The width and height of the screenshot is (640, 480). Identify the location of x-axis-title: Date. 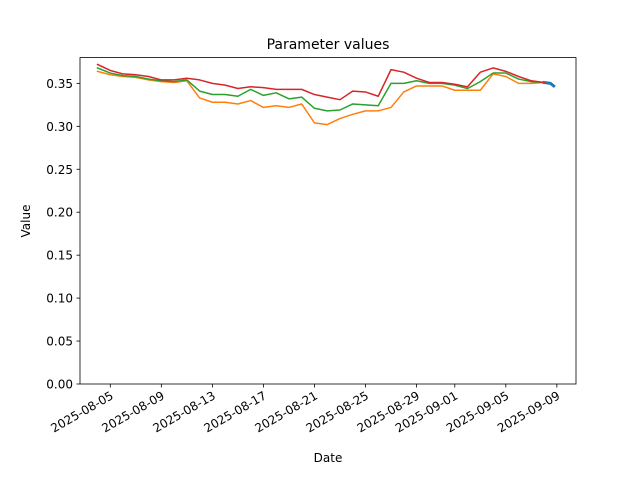
(328, 458).